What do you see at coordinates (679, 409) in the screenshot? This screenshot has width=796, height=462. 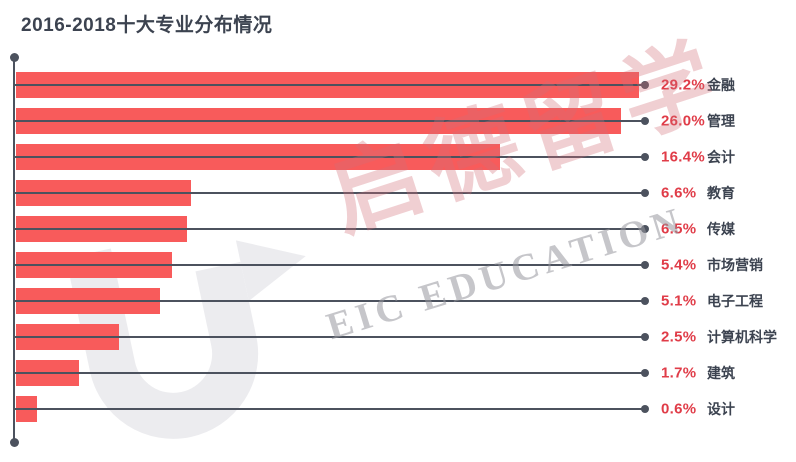 I see `value-label: 0.6%` at bounding box center [679, 409].